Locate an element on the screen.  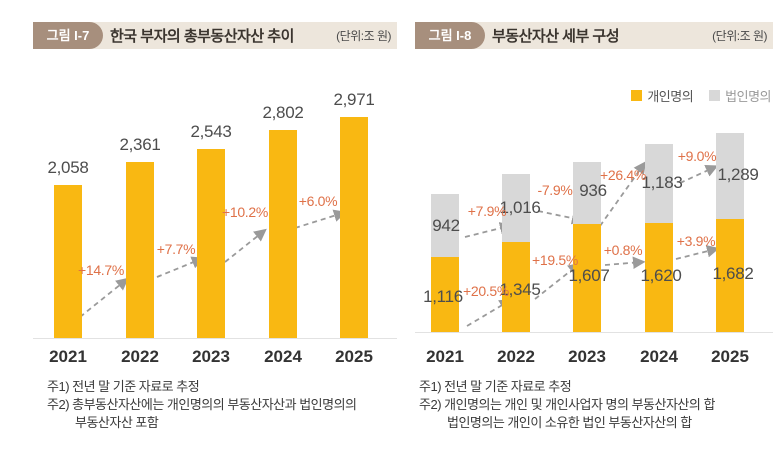
bar-segment-법인명의-2021 is located at coordinates (445, 226).